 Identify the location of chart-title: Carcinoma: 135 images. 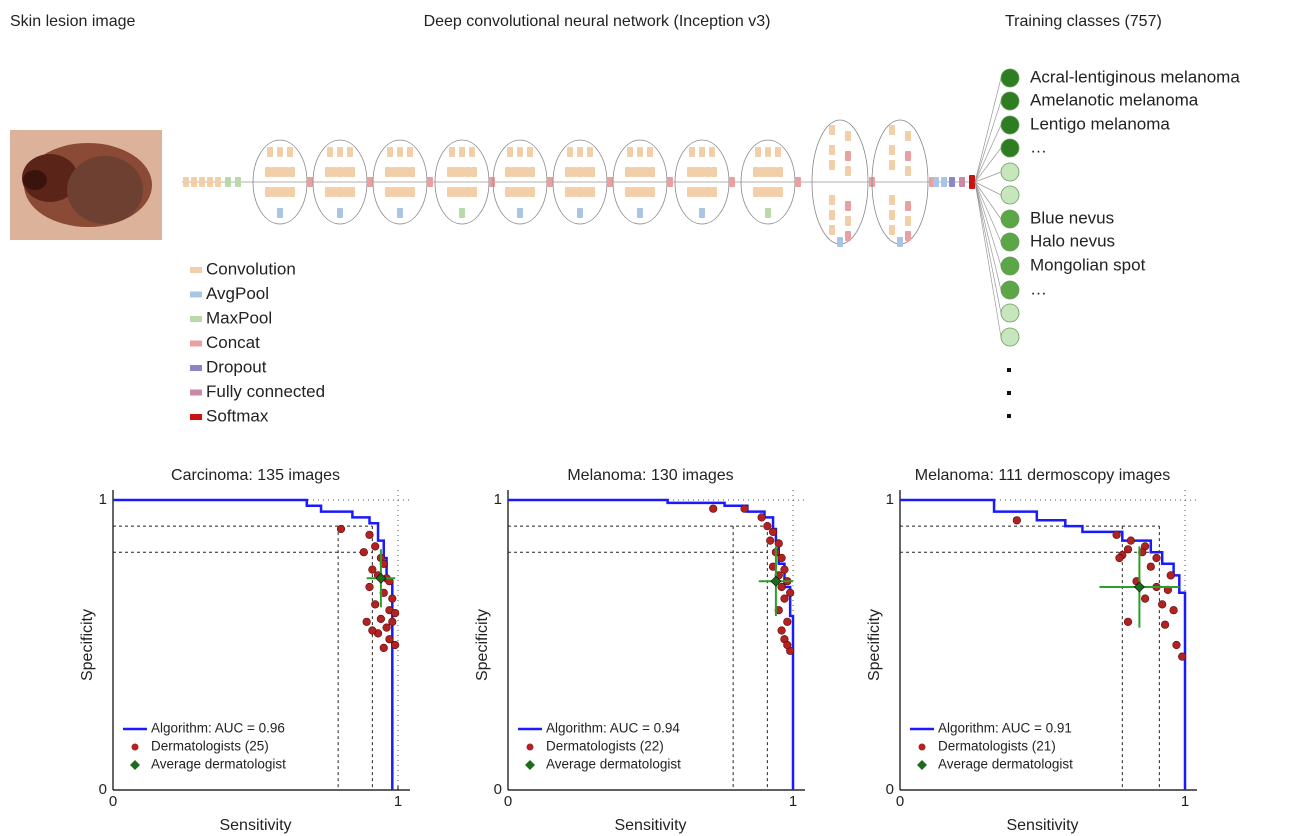
(255, 475).